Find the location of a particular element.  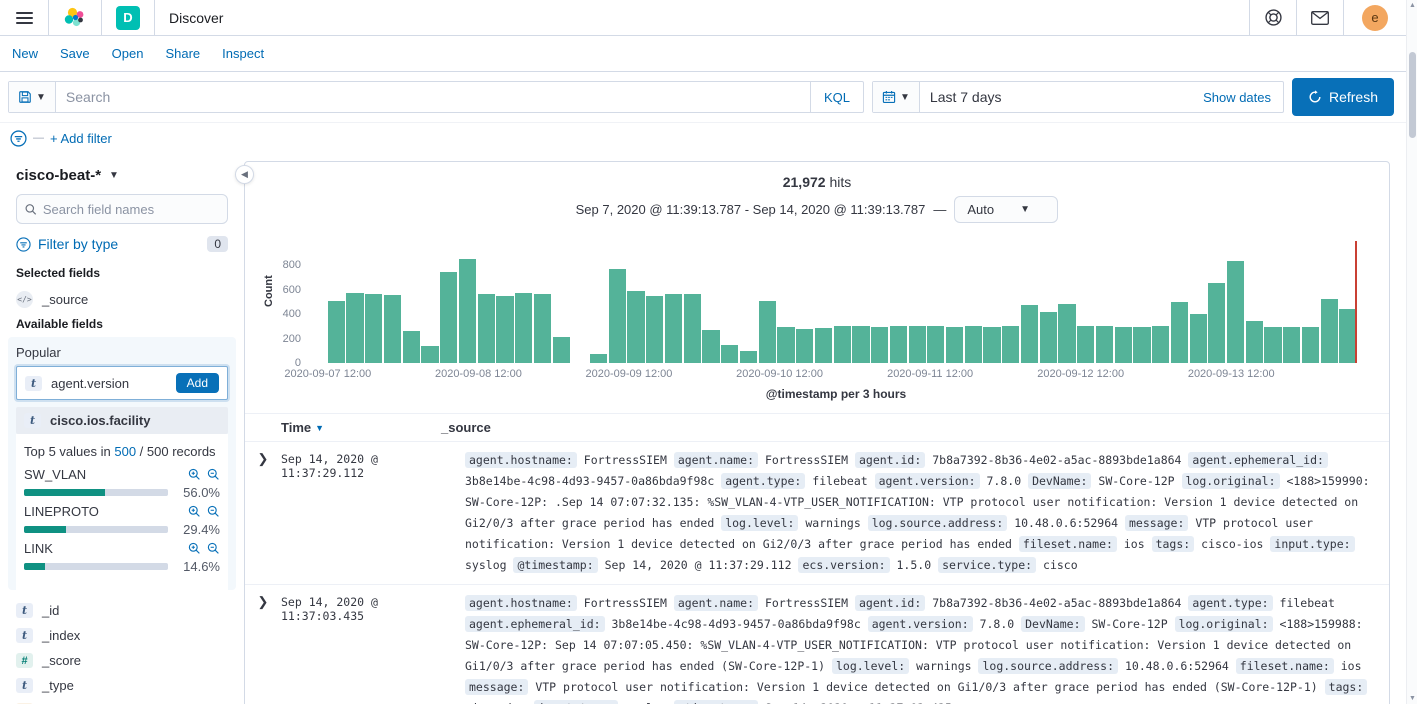

elastic-logo is located at coordinates (75, 17).